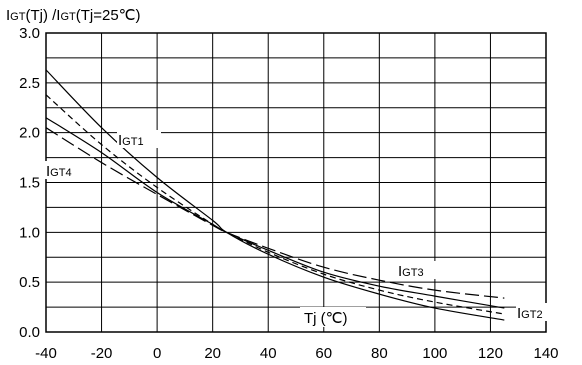  Describe the element at coordinates (29, 232) in the screenshot. I see `y-tick-label: 1.0` at that location.